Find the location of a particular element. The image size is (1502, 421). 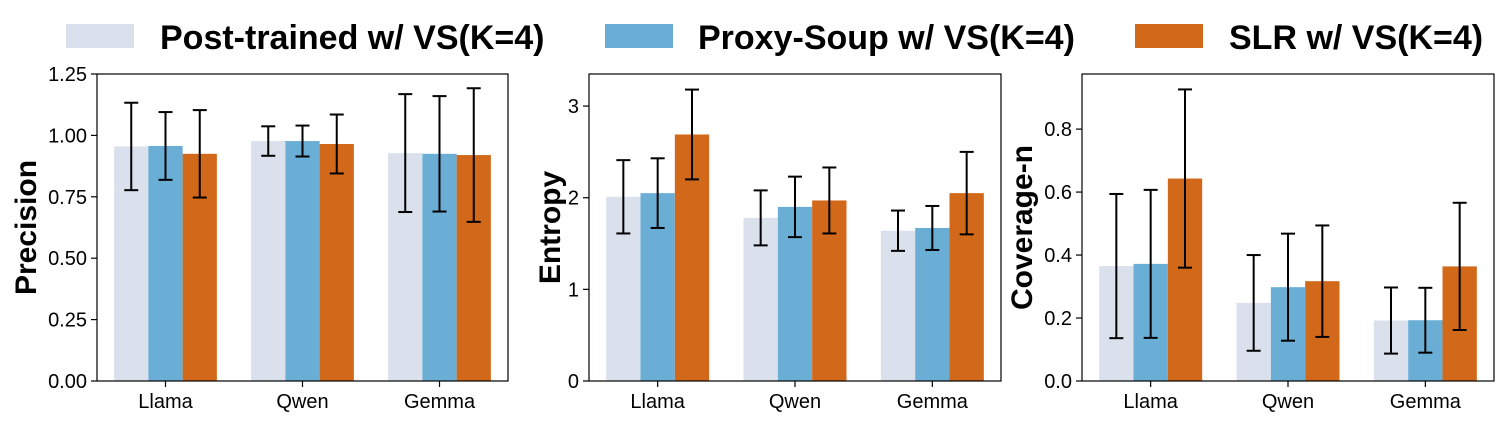

legend-swatch-slr is located at coordinates (1169, 36).